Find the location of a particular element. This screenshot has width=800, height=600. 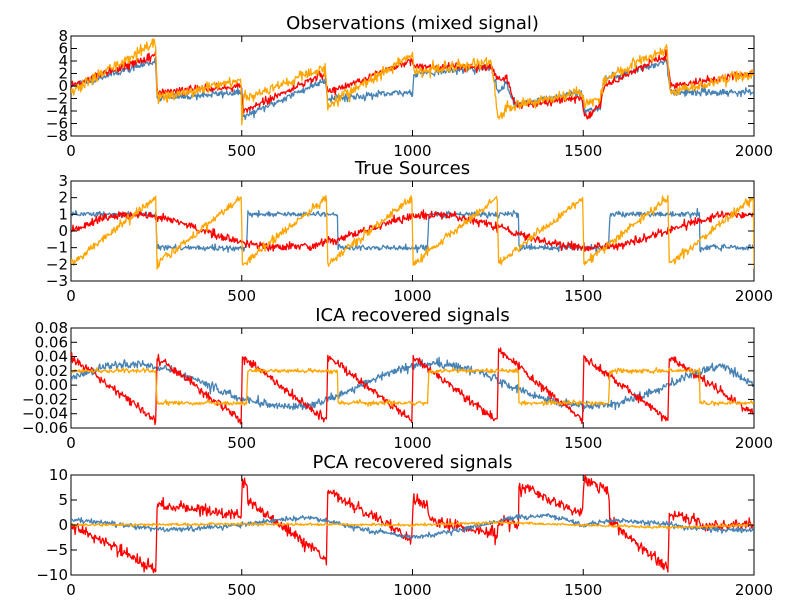

y-tick-label: −5 is located at coordinates (57, 550).